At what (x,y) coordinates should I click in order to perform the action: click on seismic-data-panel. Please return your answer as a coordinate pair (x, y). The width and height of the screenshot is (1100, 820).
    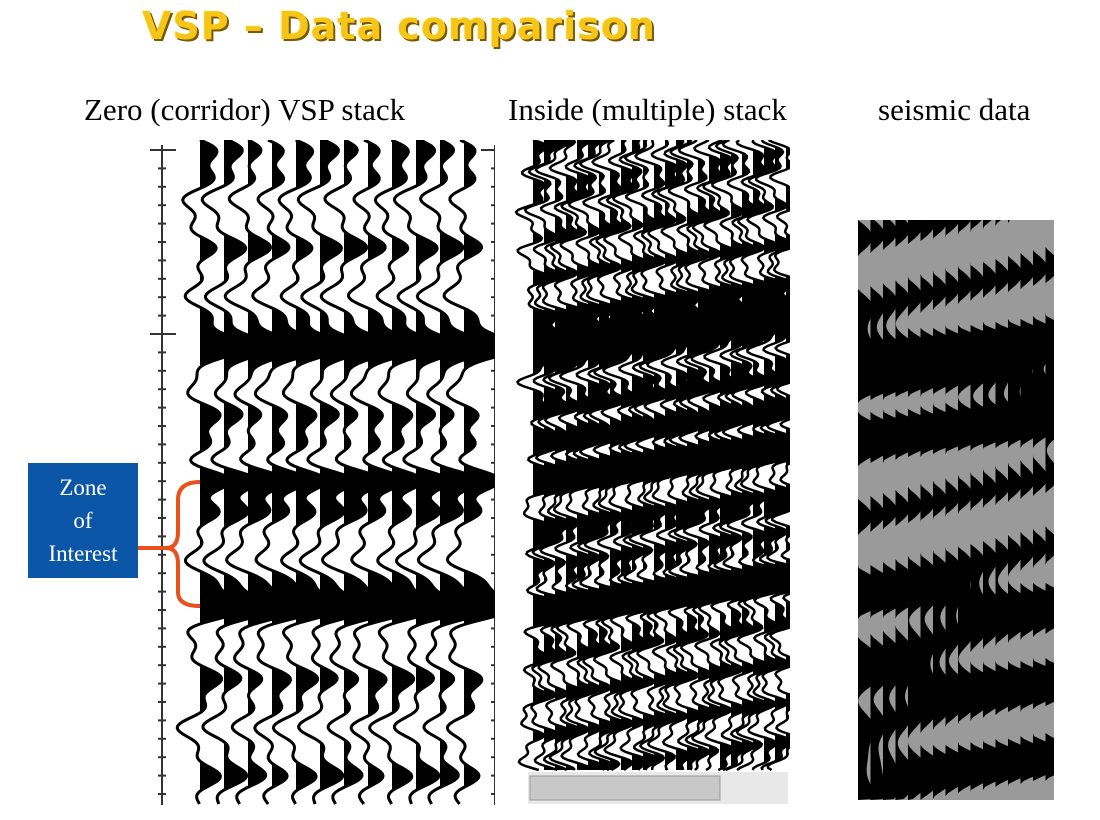
    Looking at the image, I should click on (956, 510).